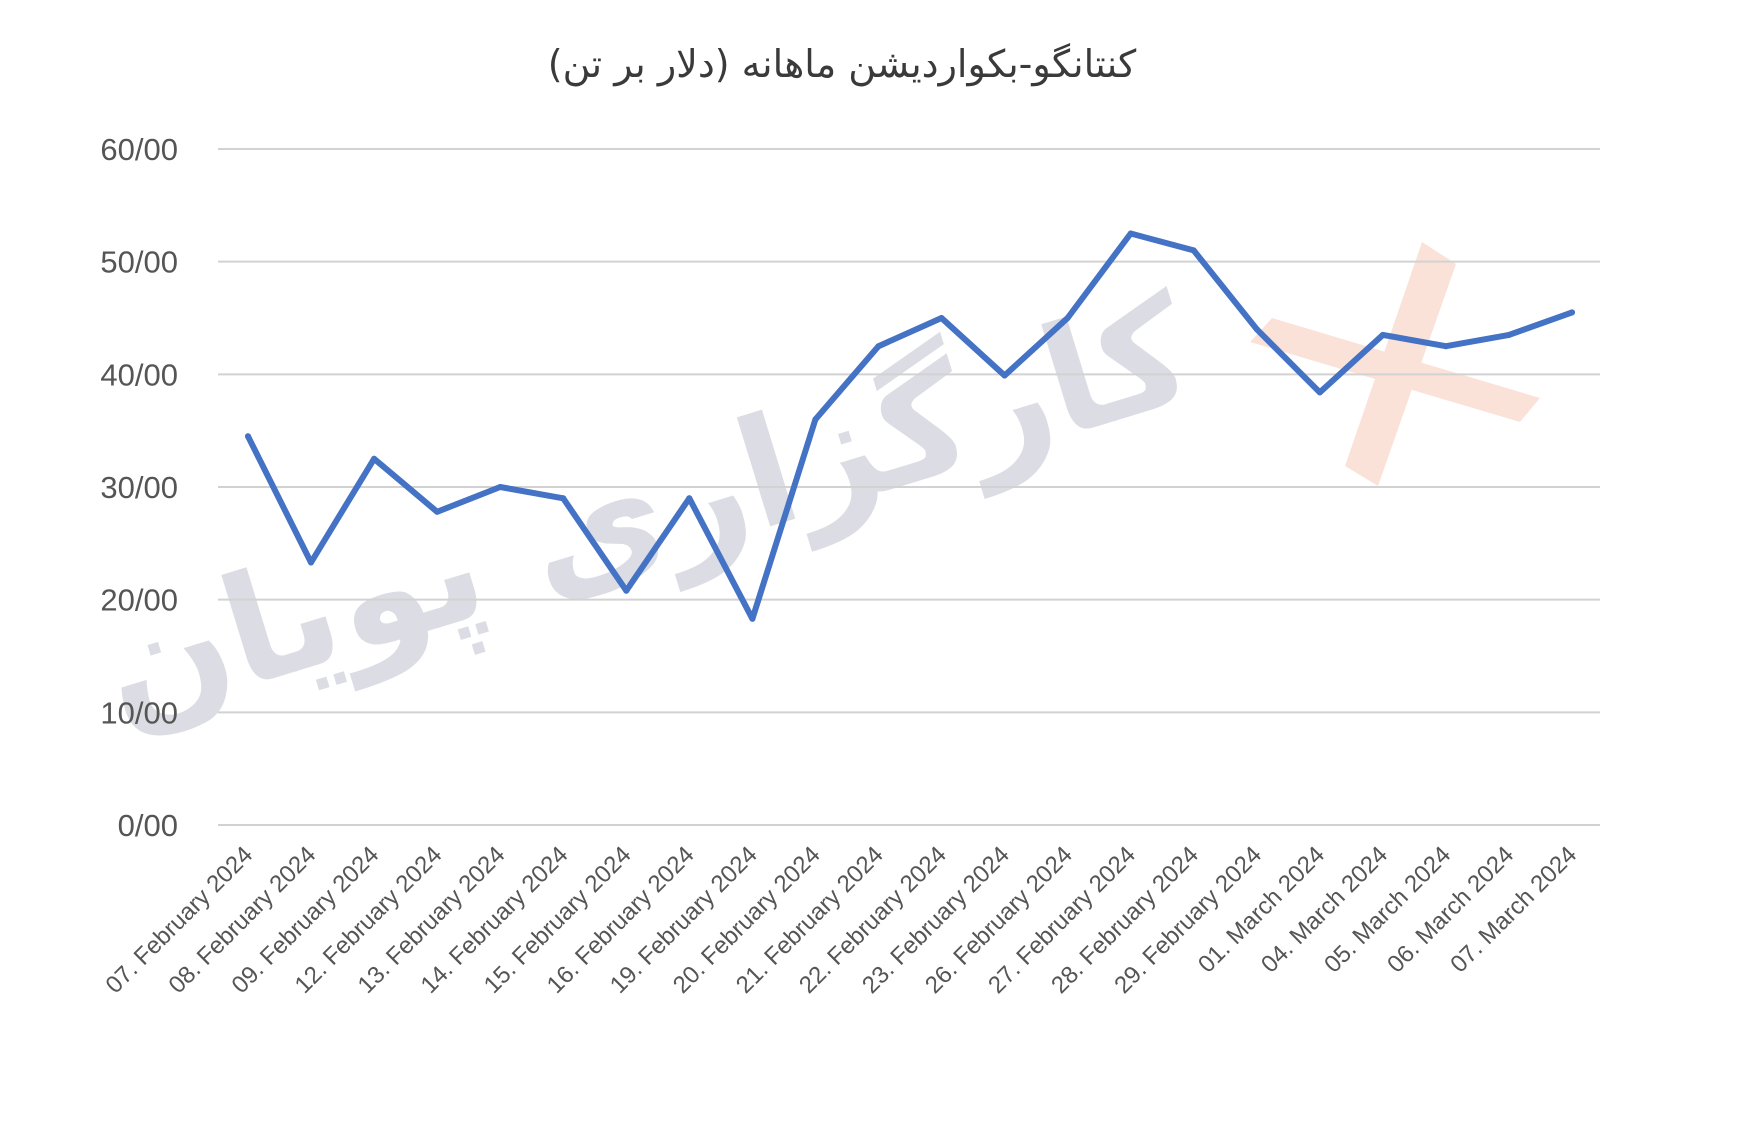 The width and height of the screenshot is (1737, 1125). What do you see at coordinates (139, 712) in the screenshot?
I see `y-tick-label: 10/00` at bounding box center [139, 712].